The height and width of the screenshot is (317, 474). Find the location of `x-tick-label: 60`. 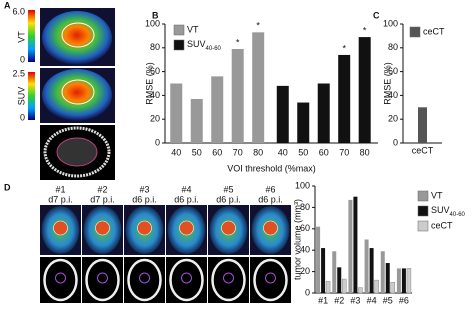

x-tick-label: 60 is located at coordinates (217, 152).